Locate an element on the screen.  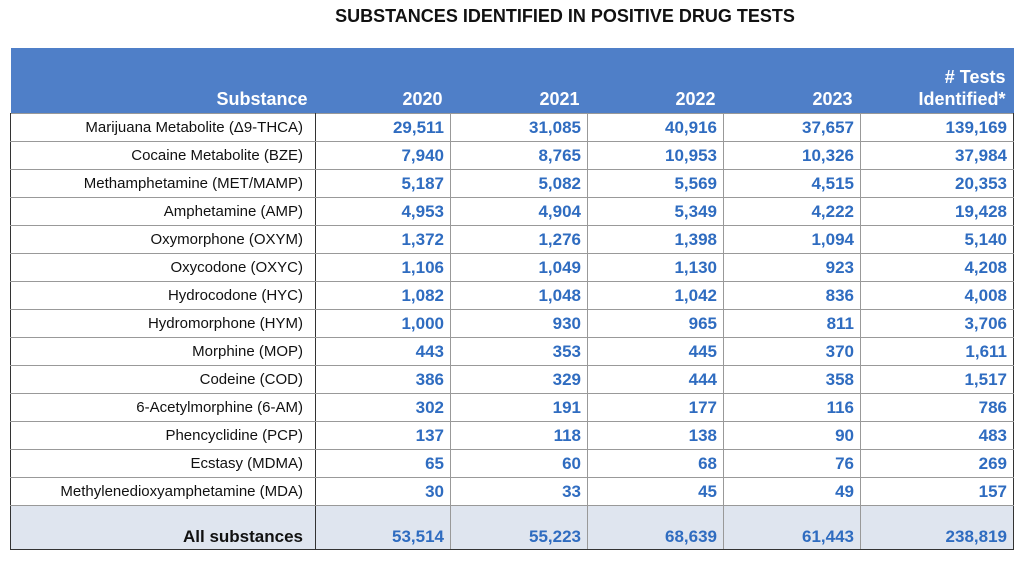
count-cell: 19,428 is located at coordinates (937, 211).